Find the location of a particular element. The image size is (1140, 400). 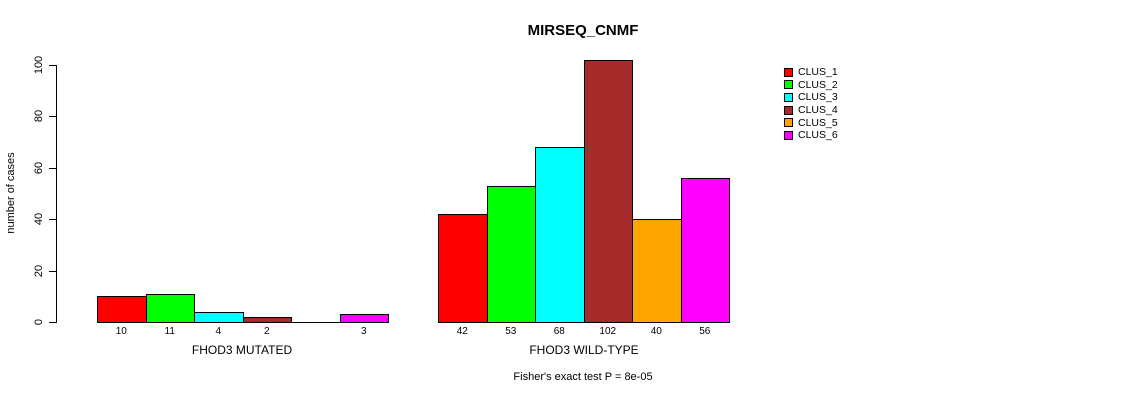

y-axis-line is located at coordinates (56, 194).